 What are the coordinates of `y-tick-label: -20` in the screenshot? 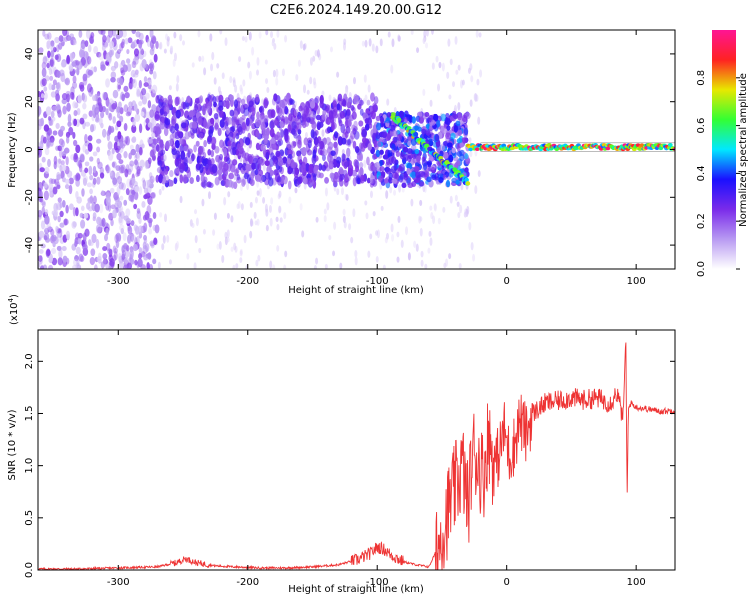 It's located at (29, 197).